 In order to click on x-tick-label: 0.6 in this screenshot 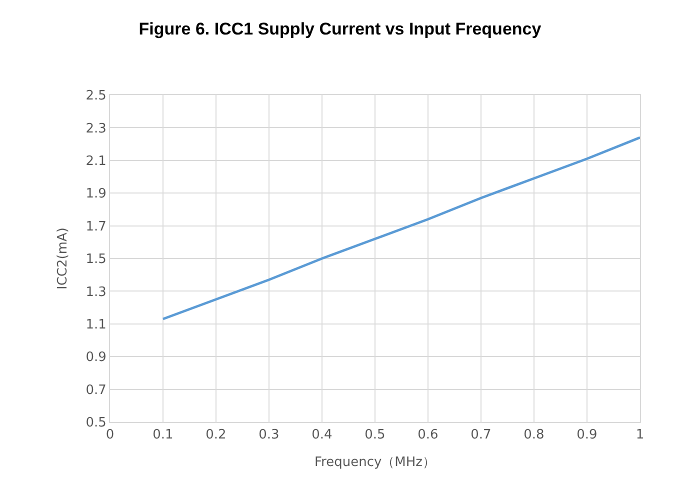, I will do `click(428, 435)`.